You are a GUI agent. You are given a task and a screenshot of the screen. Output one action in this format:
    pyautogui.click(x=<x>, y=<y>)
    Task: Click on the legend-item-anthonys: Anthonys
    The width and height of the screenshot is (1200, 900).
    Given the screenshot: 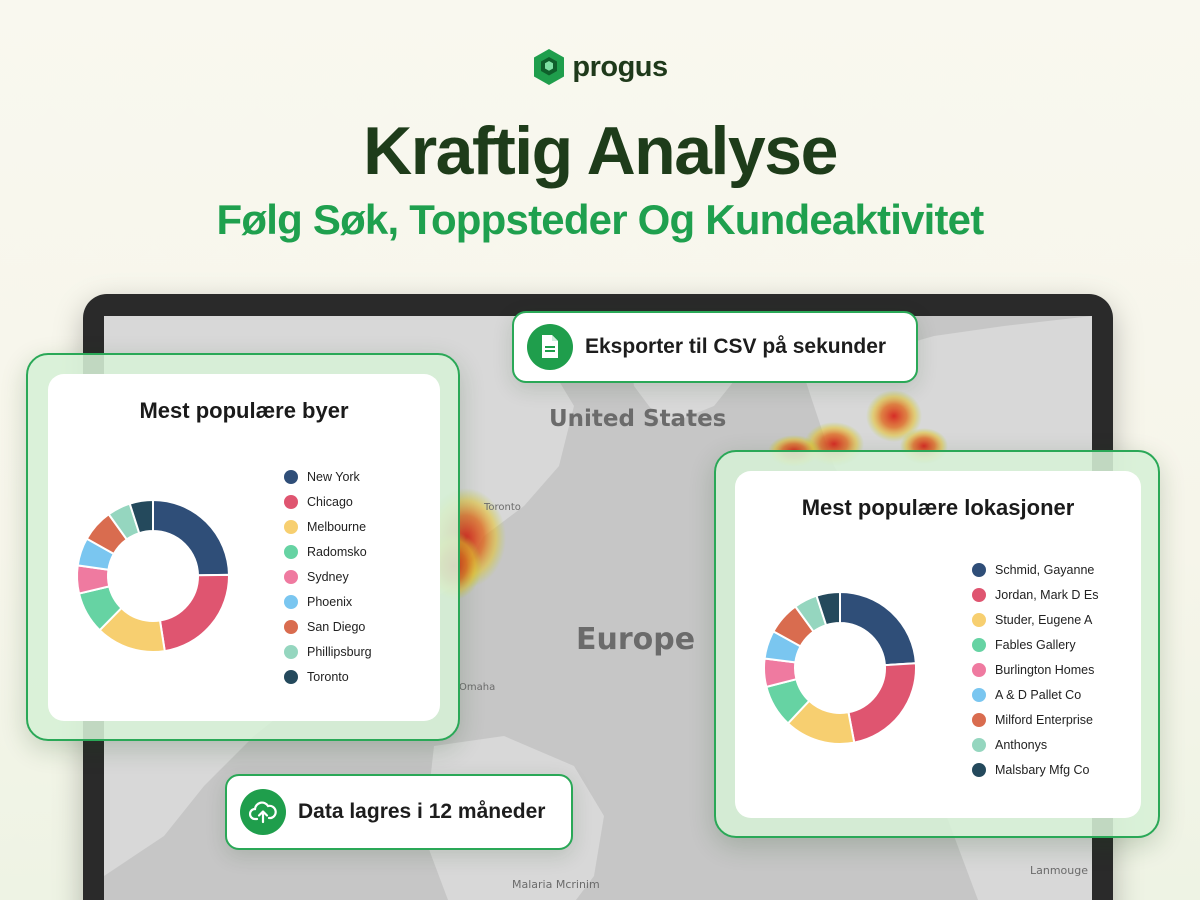 What is the action you would take?
    pyautogui.click(x=1035, y=744)
    